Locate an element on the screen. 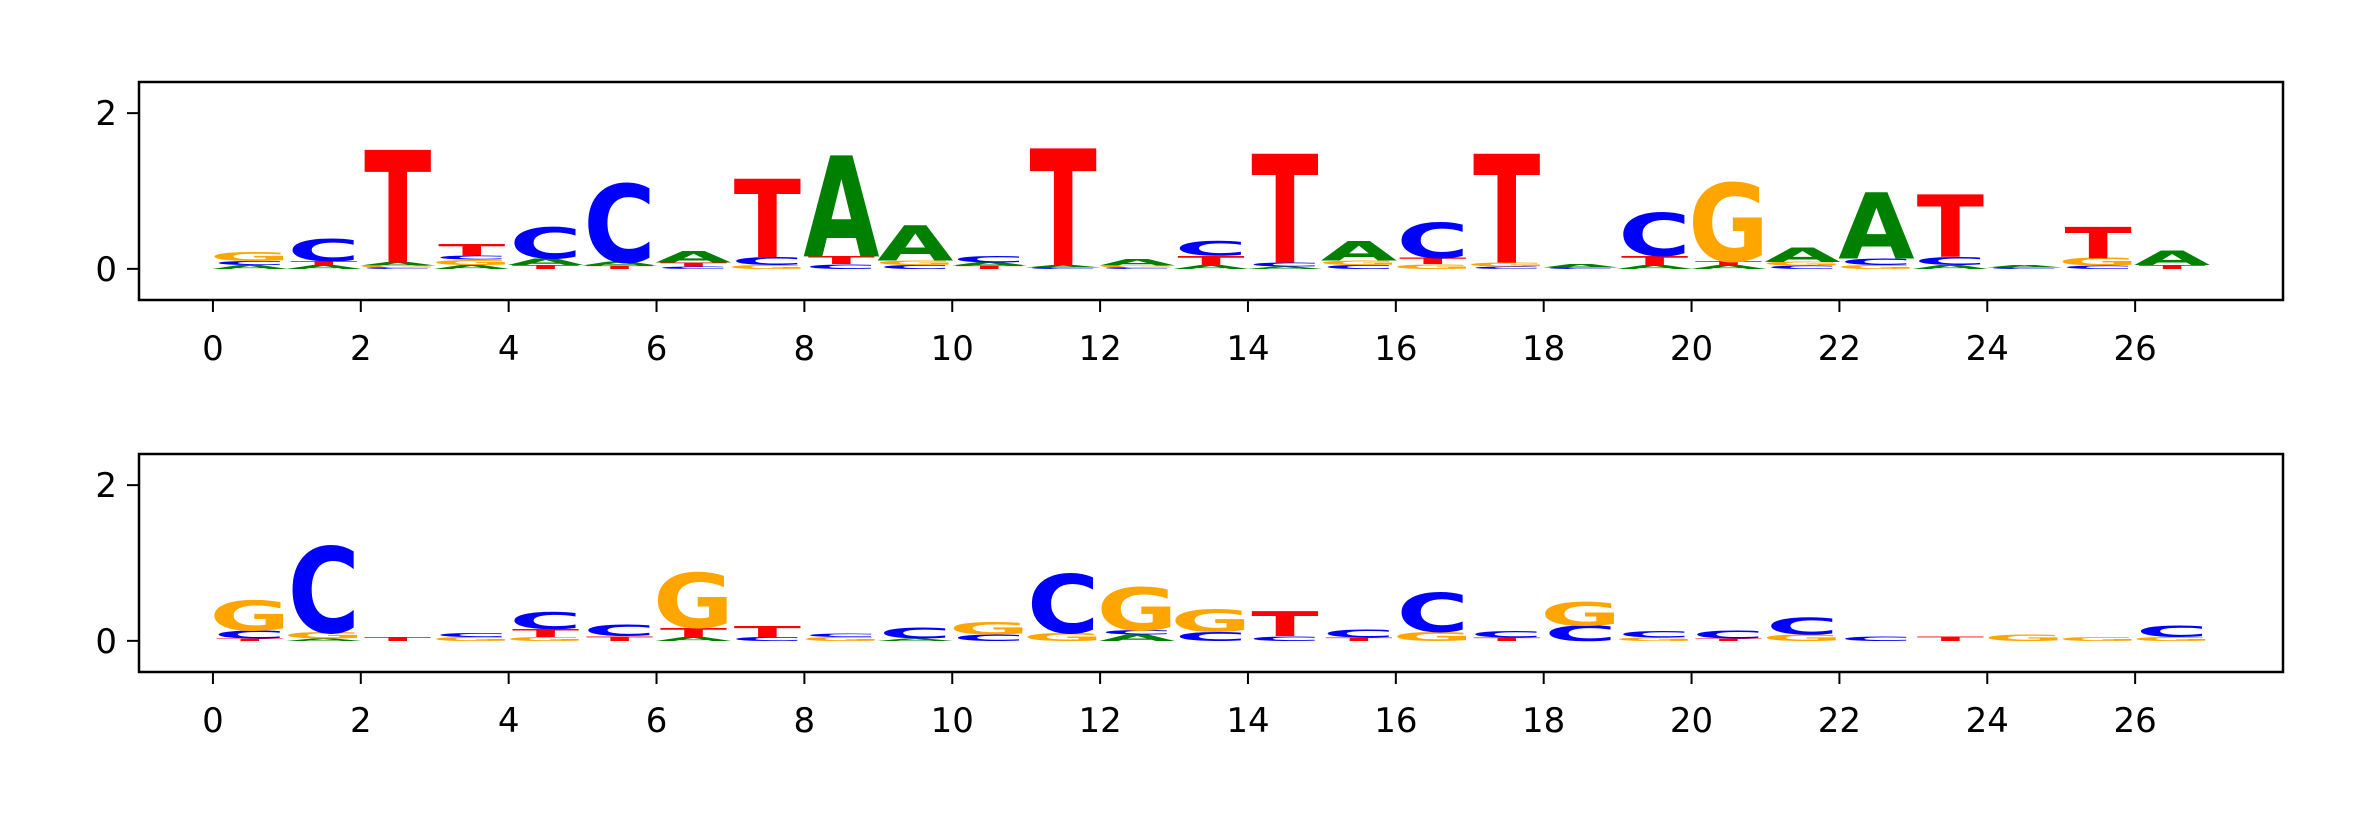 This screenshot has width=2362, height=826. logo-letter-C-pos-13: C is located at coordinates (1211, 636).